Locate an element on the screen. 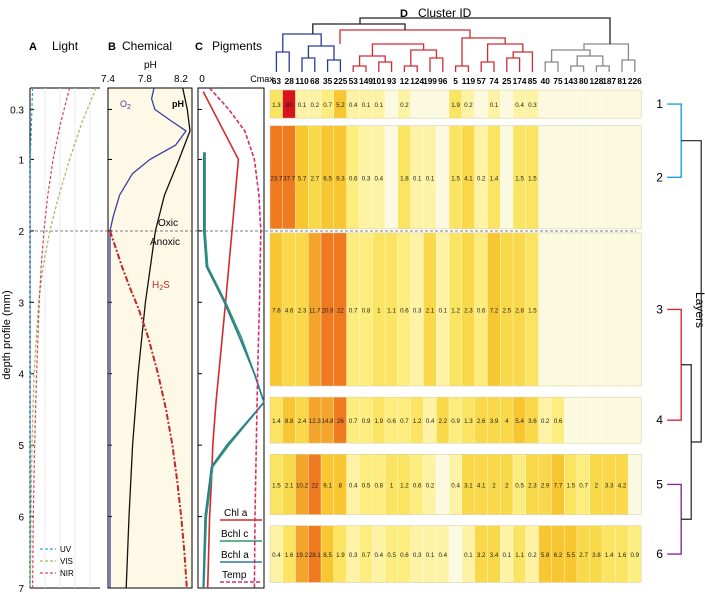  ph-axis-label: pH is located at coordinates (150, 65).